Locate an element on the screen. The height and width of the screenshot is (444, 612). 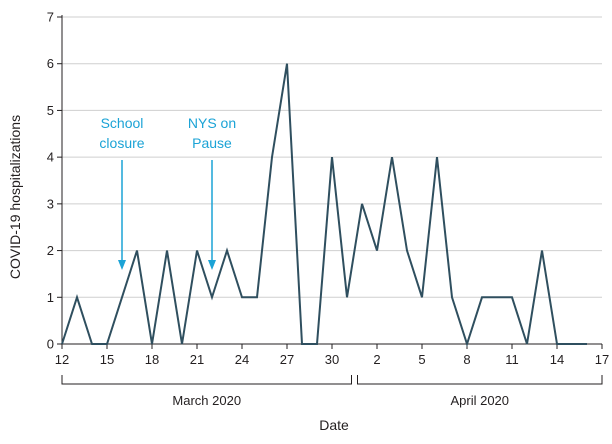
x-tick-label: 24 is located at coordinates (242, 359).